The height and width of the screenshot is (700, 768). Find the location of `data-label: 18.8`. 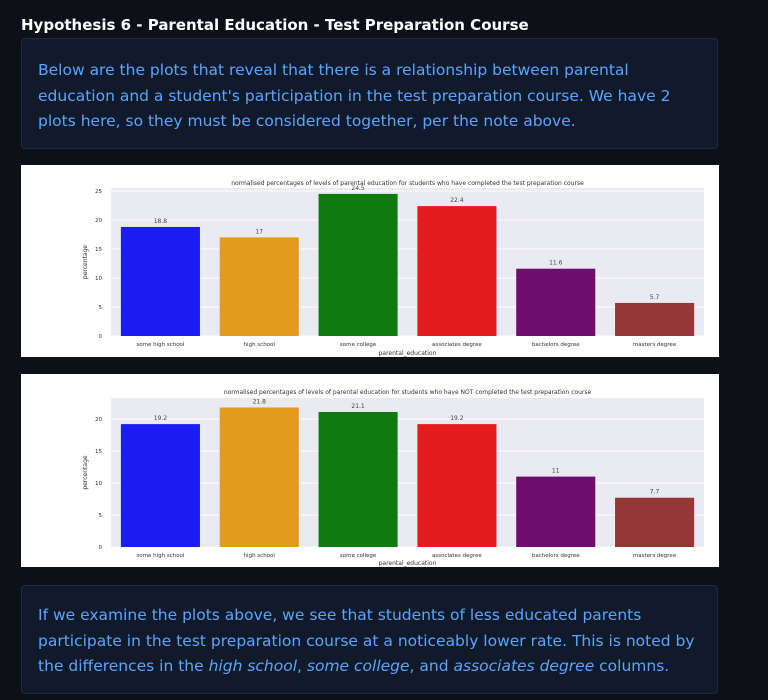

data-label: 18.8 is located at coordinates (161, 221).